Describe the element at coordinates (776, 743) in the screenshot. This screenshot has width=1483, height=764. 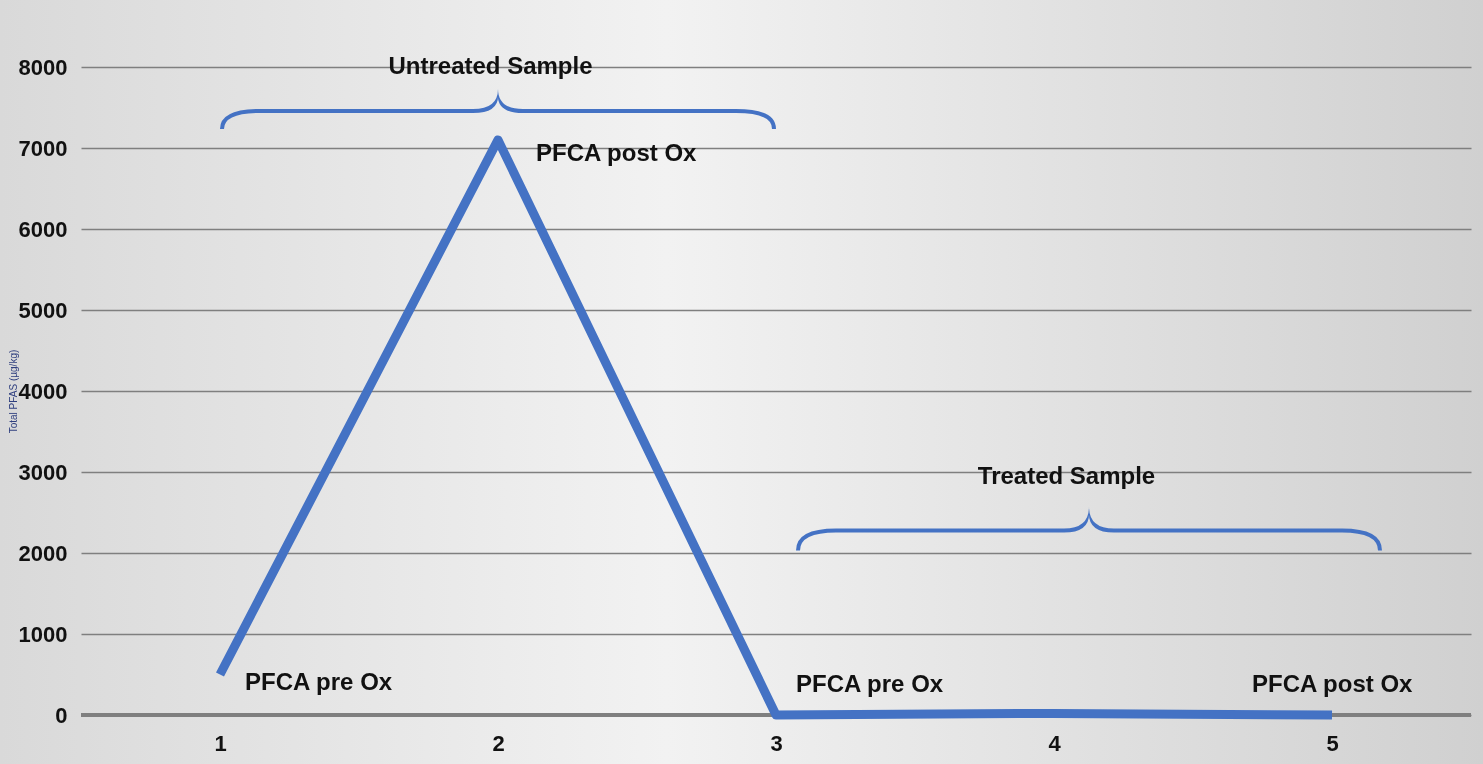
I see `x-tick-label: 3` at that location.